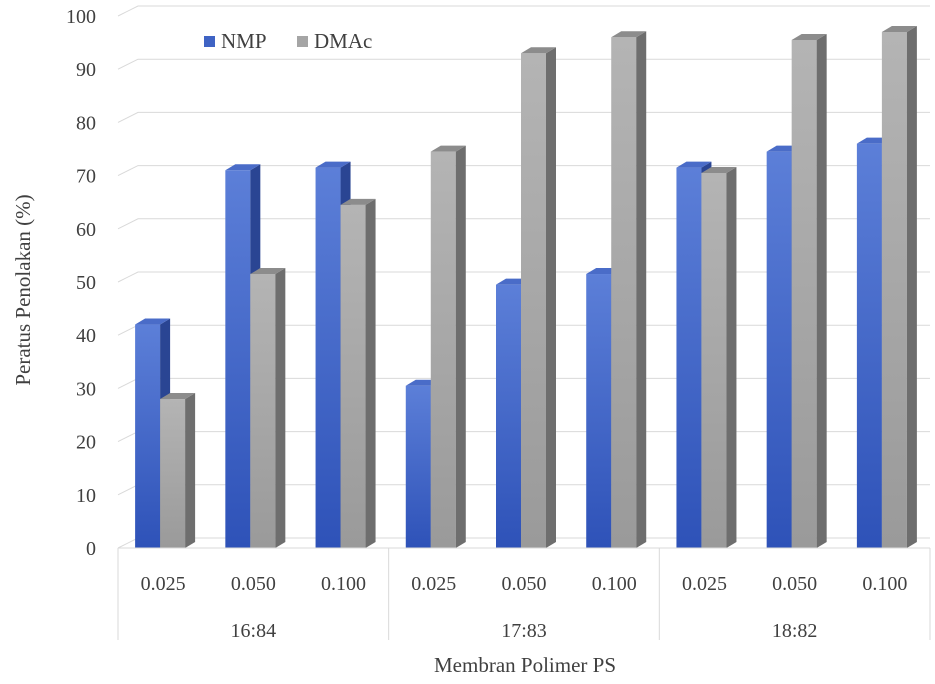  What do you see at coordinates (86, 123) in the screenshot?
I see `y-tick-label: 80` at bounding box center [86, 123].